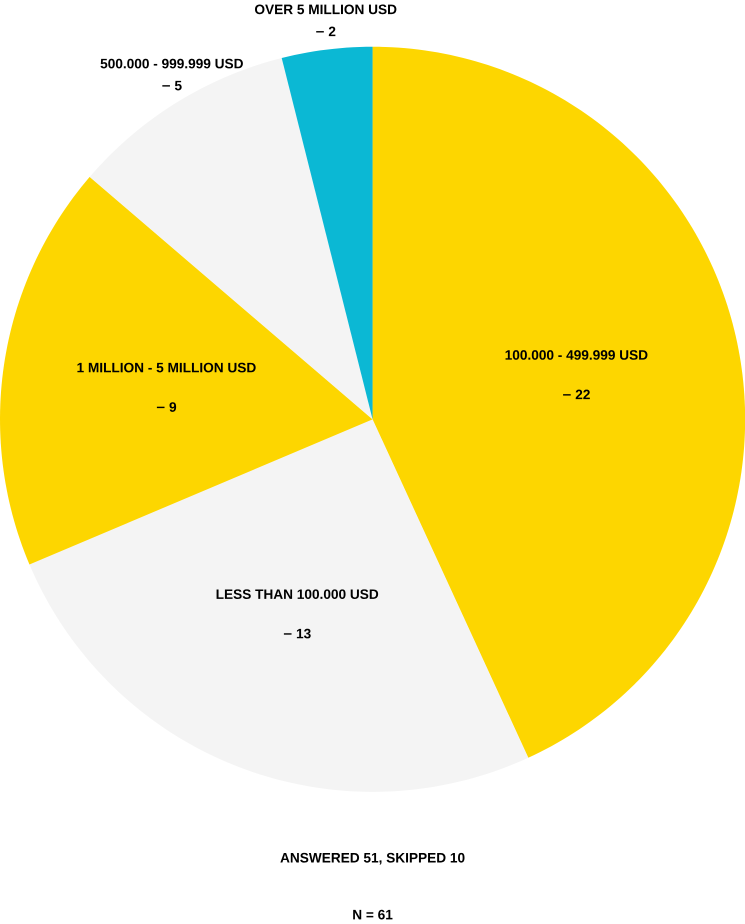 Image resolution: width=745 pixels, height=924 pixels. What do you see at coordinates (576, 355) in the screenshot?
I see `slice-label: 100.000 - 499.999 USD` at bounding box center [576, 355].